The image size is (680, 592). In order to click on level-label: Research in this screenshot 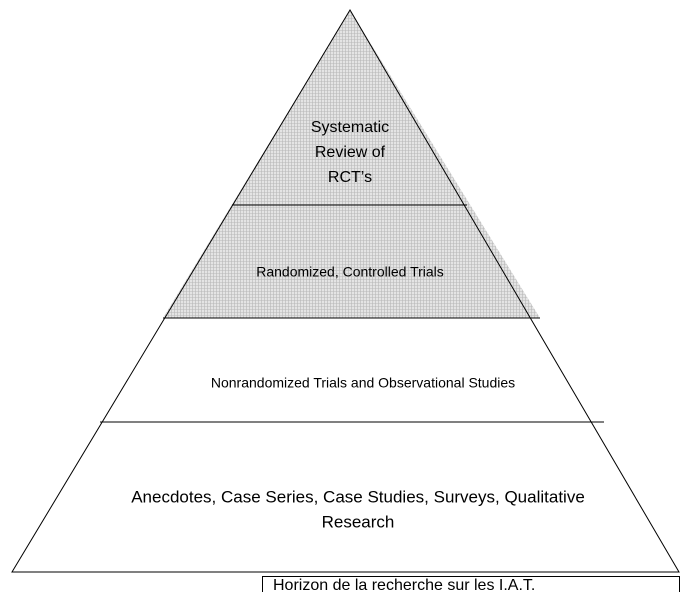, I will do `click(358, 521)`.